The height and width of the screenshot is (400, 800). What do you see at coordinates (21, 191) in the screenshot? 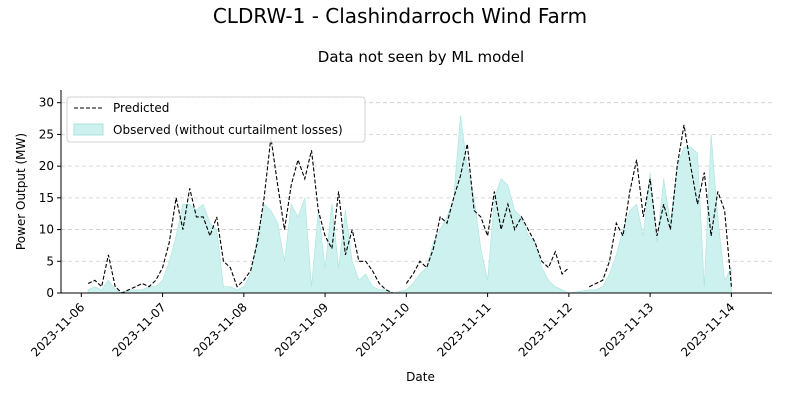
I see `y-axis-label: Power Output (MW)` at bounding box center [21, 191].